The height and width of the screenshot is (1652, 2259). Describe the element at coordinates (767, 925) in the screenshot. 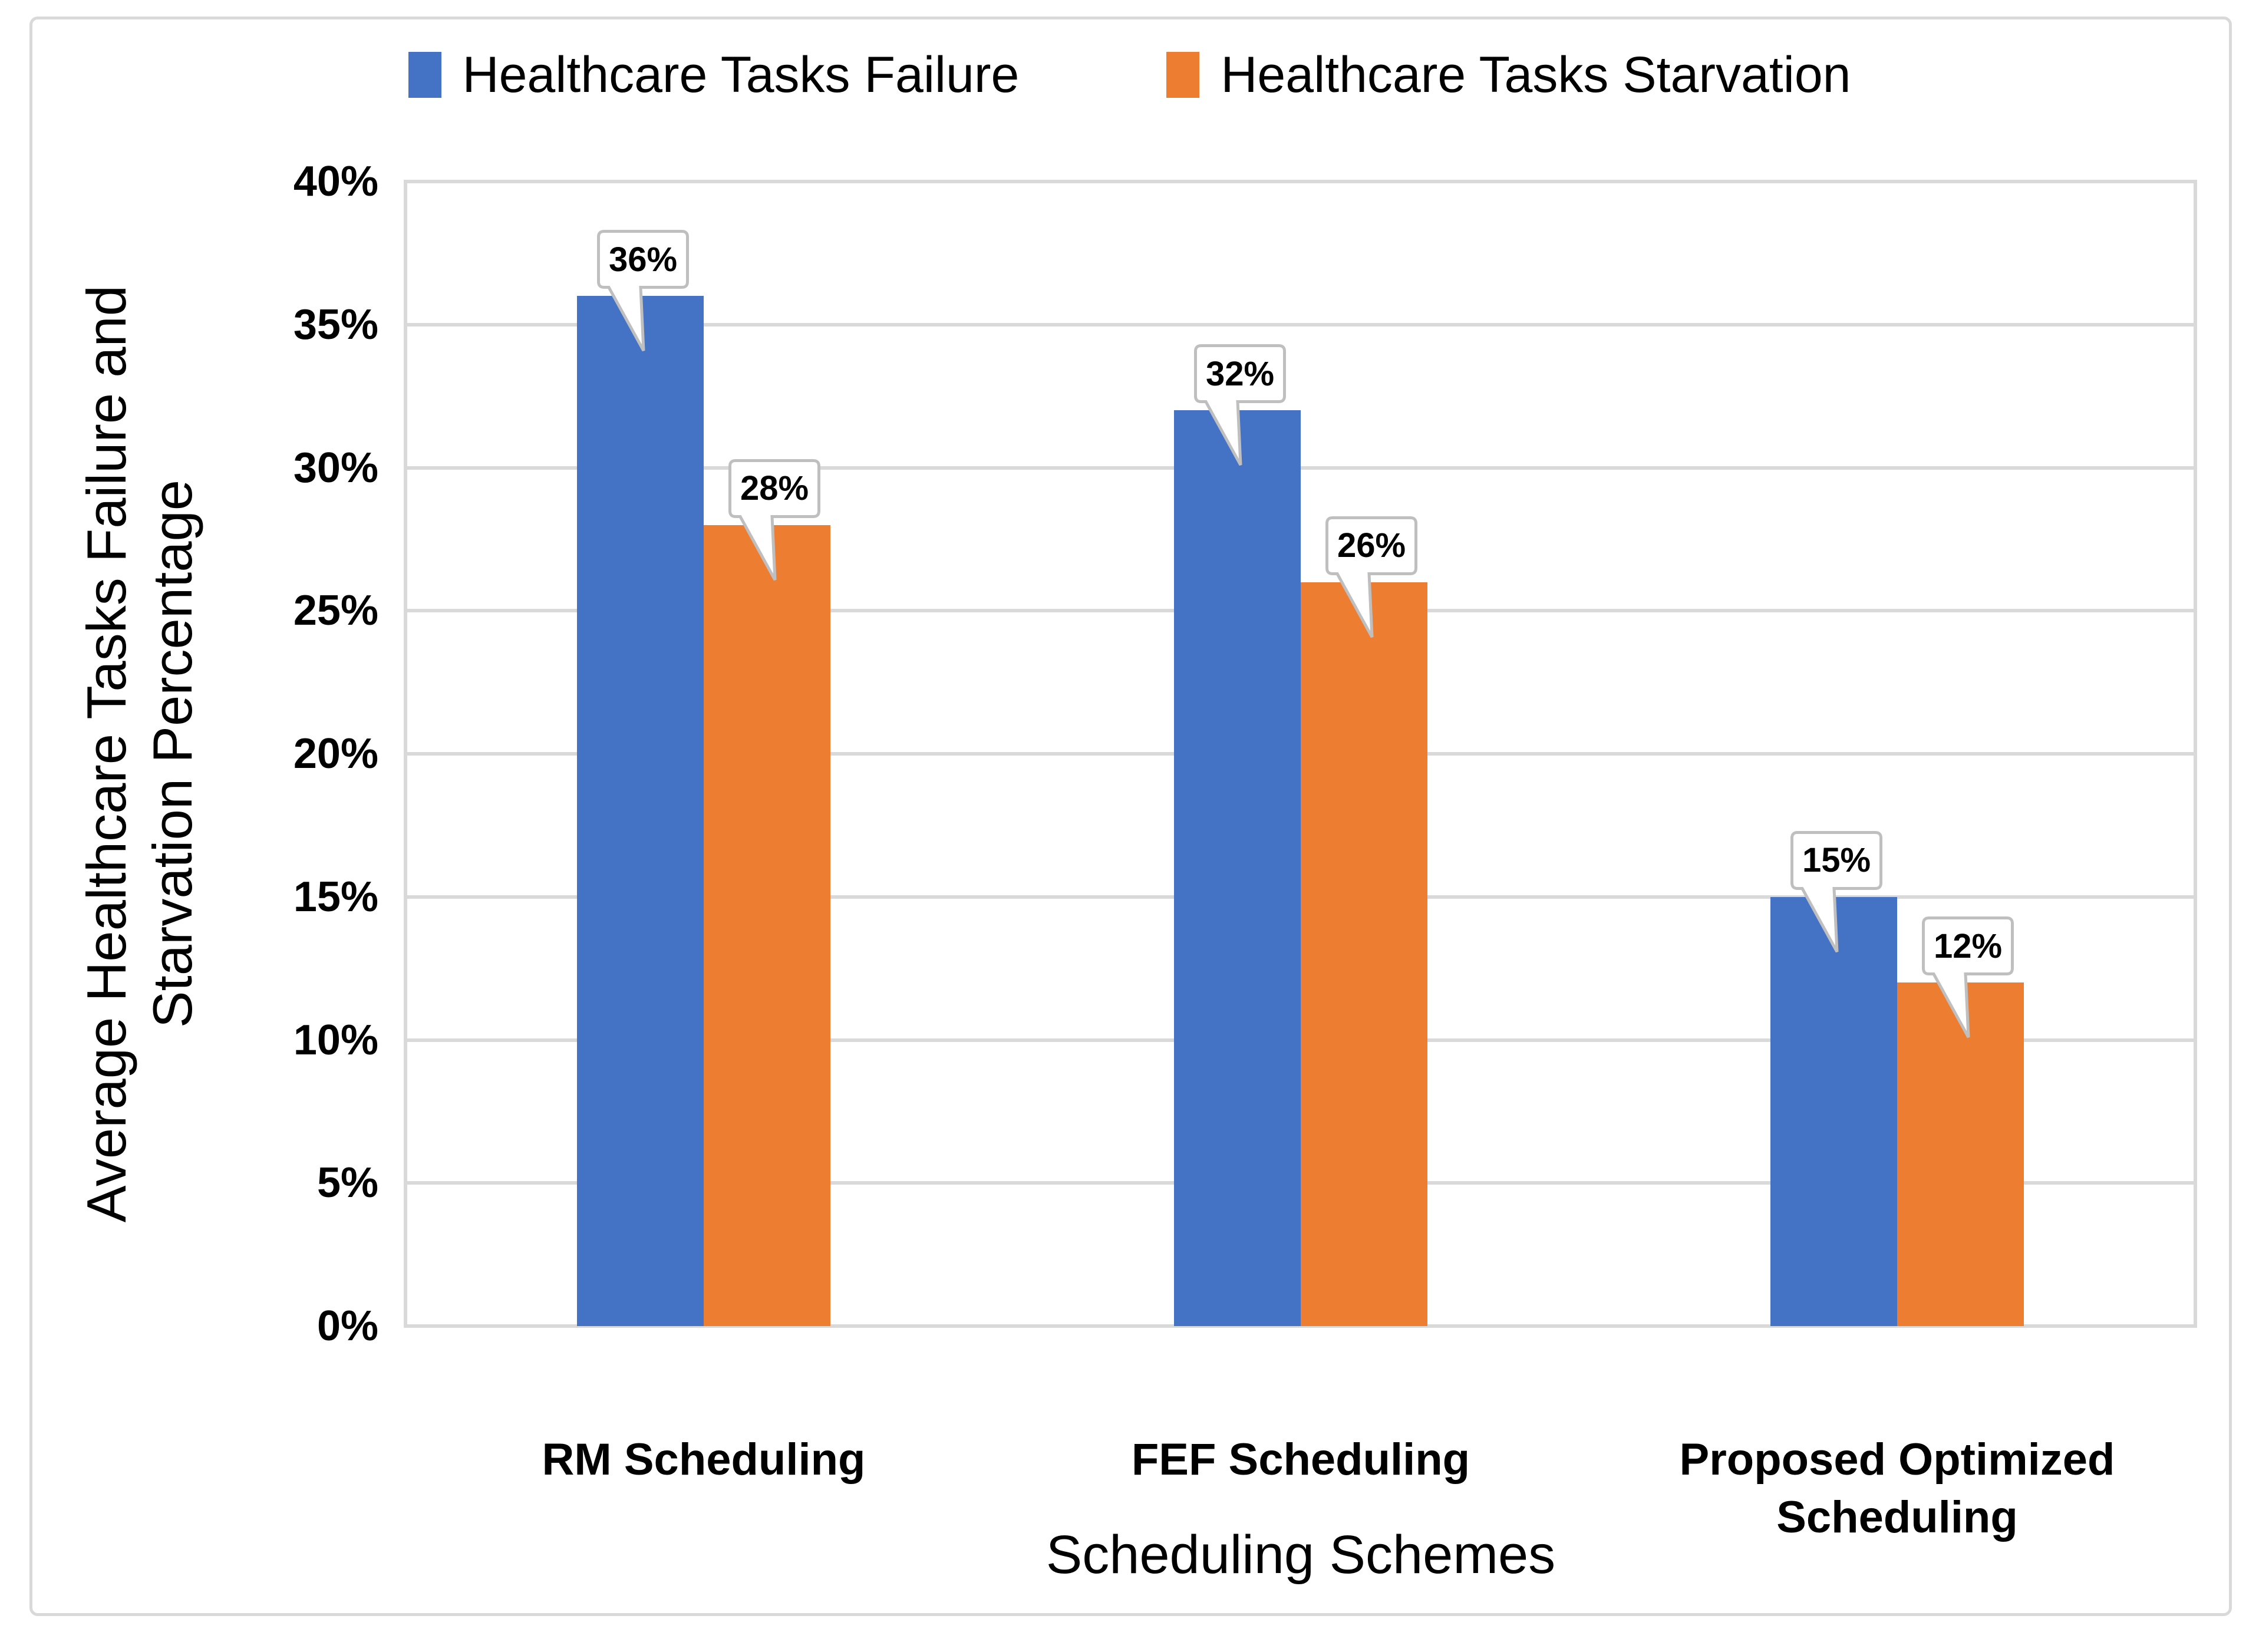

I see `bar-healthcare-tasks-starvation-rm-scheduling` at that location.